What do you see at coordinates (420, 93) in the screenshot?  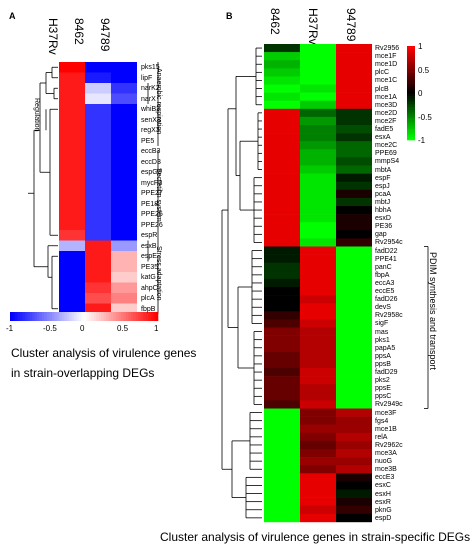 I see `legend-tick: 0` at bounding box center [420, 93].